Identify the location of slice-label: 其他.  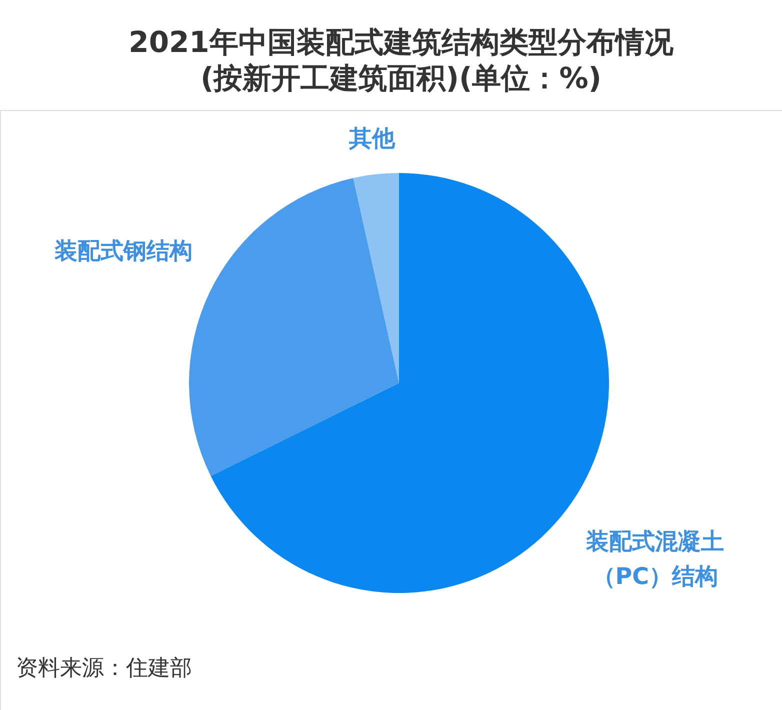
(372, 139).